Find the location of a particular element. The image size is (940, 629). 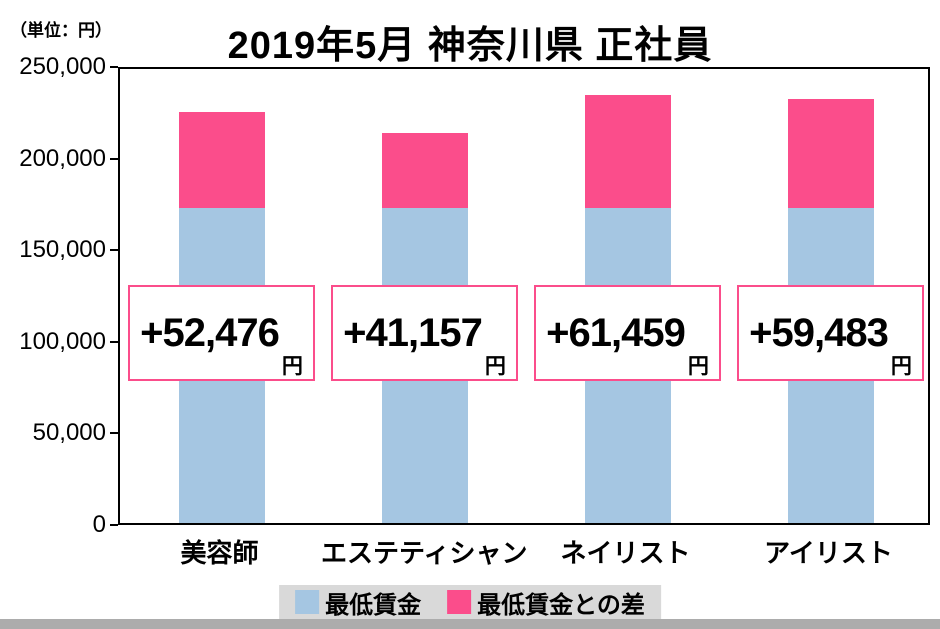

unit-label: （単位：円） is located at coordinates (61, 30).